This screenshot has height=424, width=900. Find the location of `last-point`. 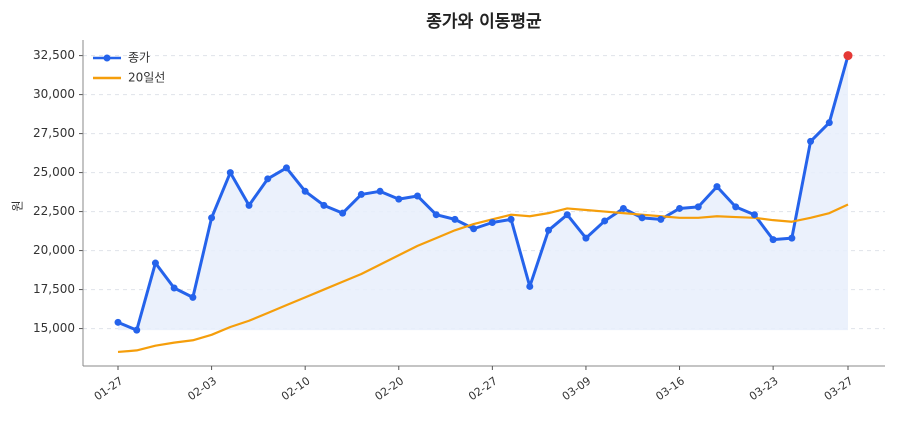

last-point is located at coordinates (848, 56).